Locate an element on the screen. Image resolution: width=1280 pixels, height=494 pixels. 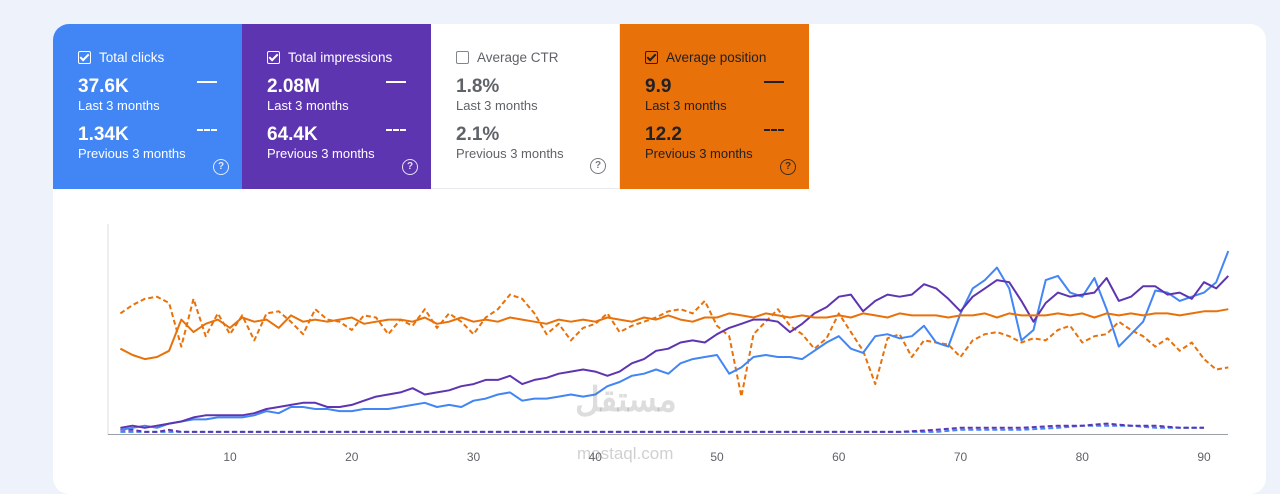
series-line-impressions_previous is located at coordinates (662, 427).